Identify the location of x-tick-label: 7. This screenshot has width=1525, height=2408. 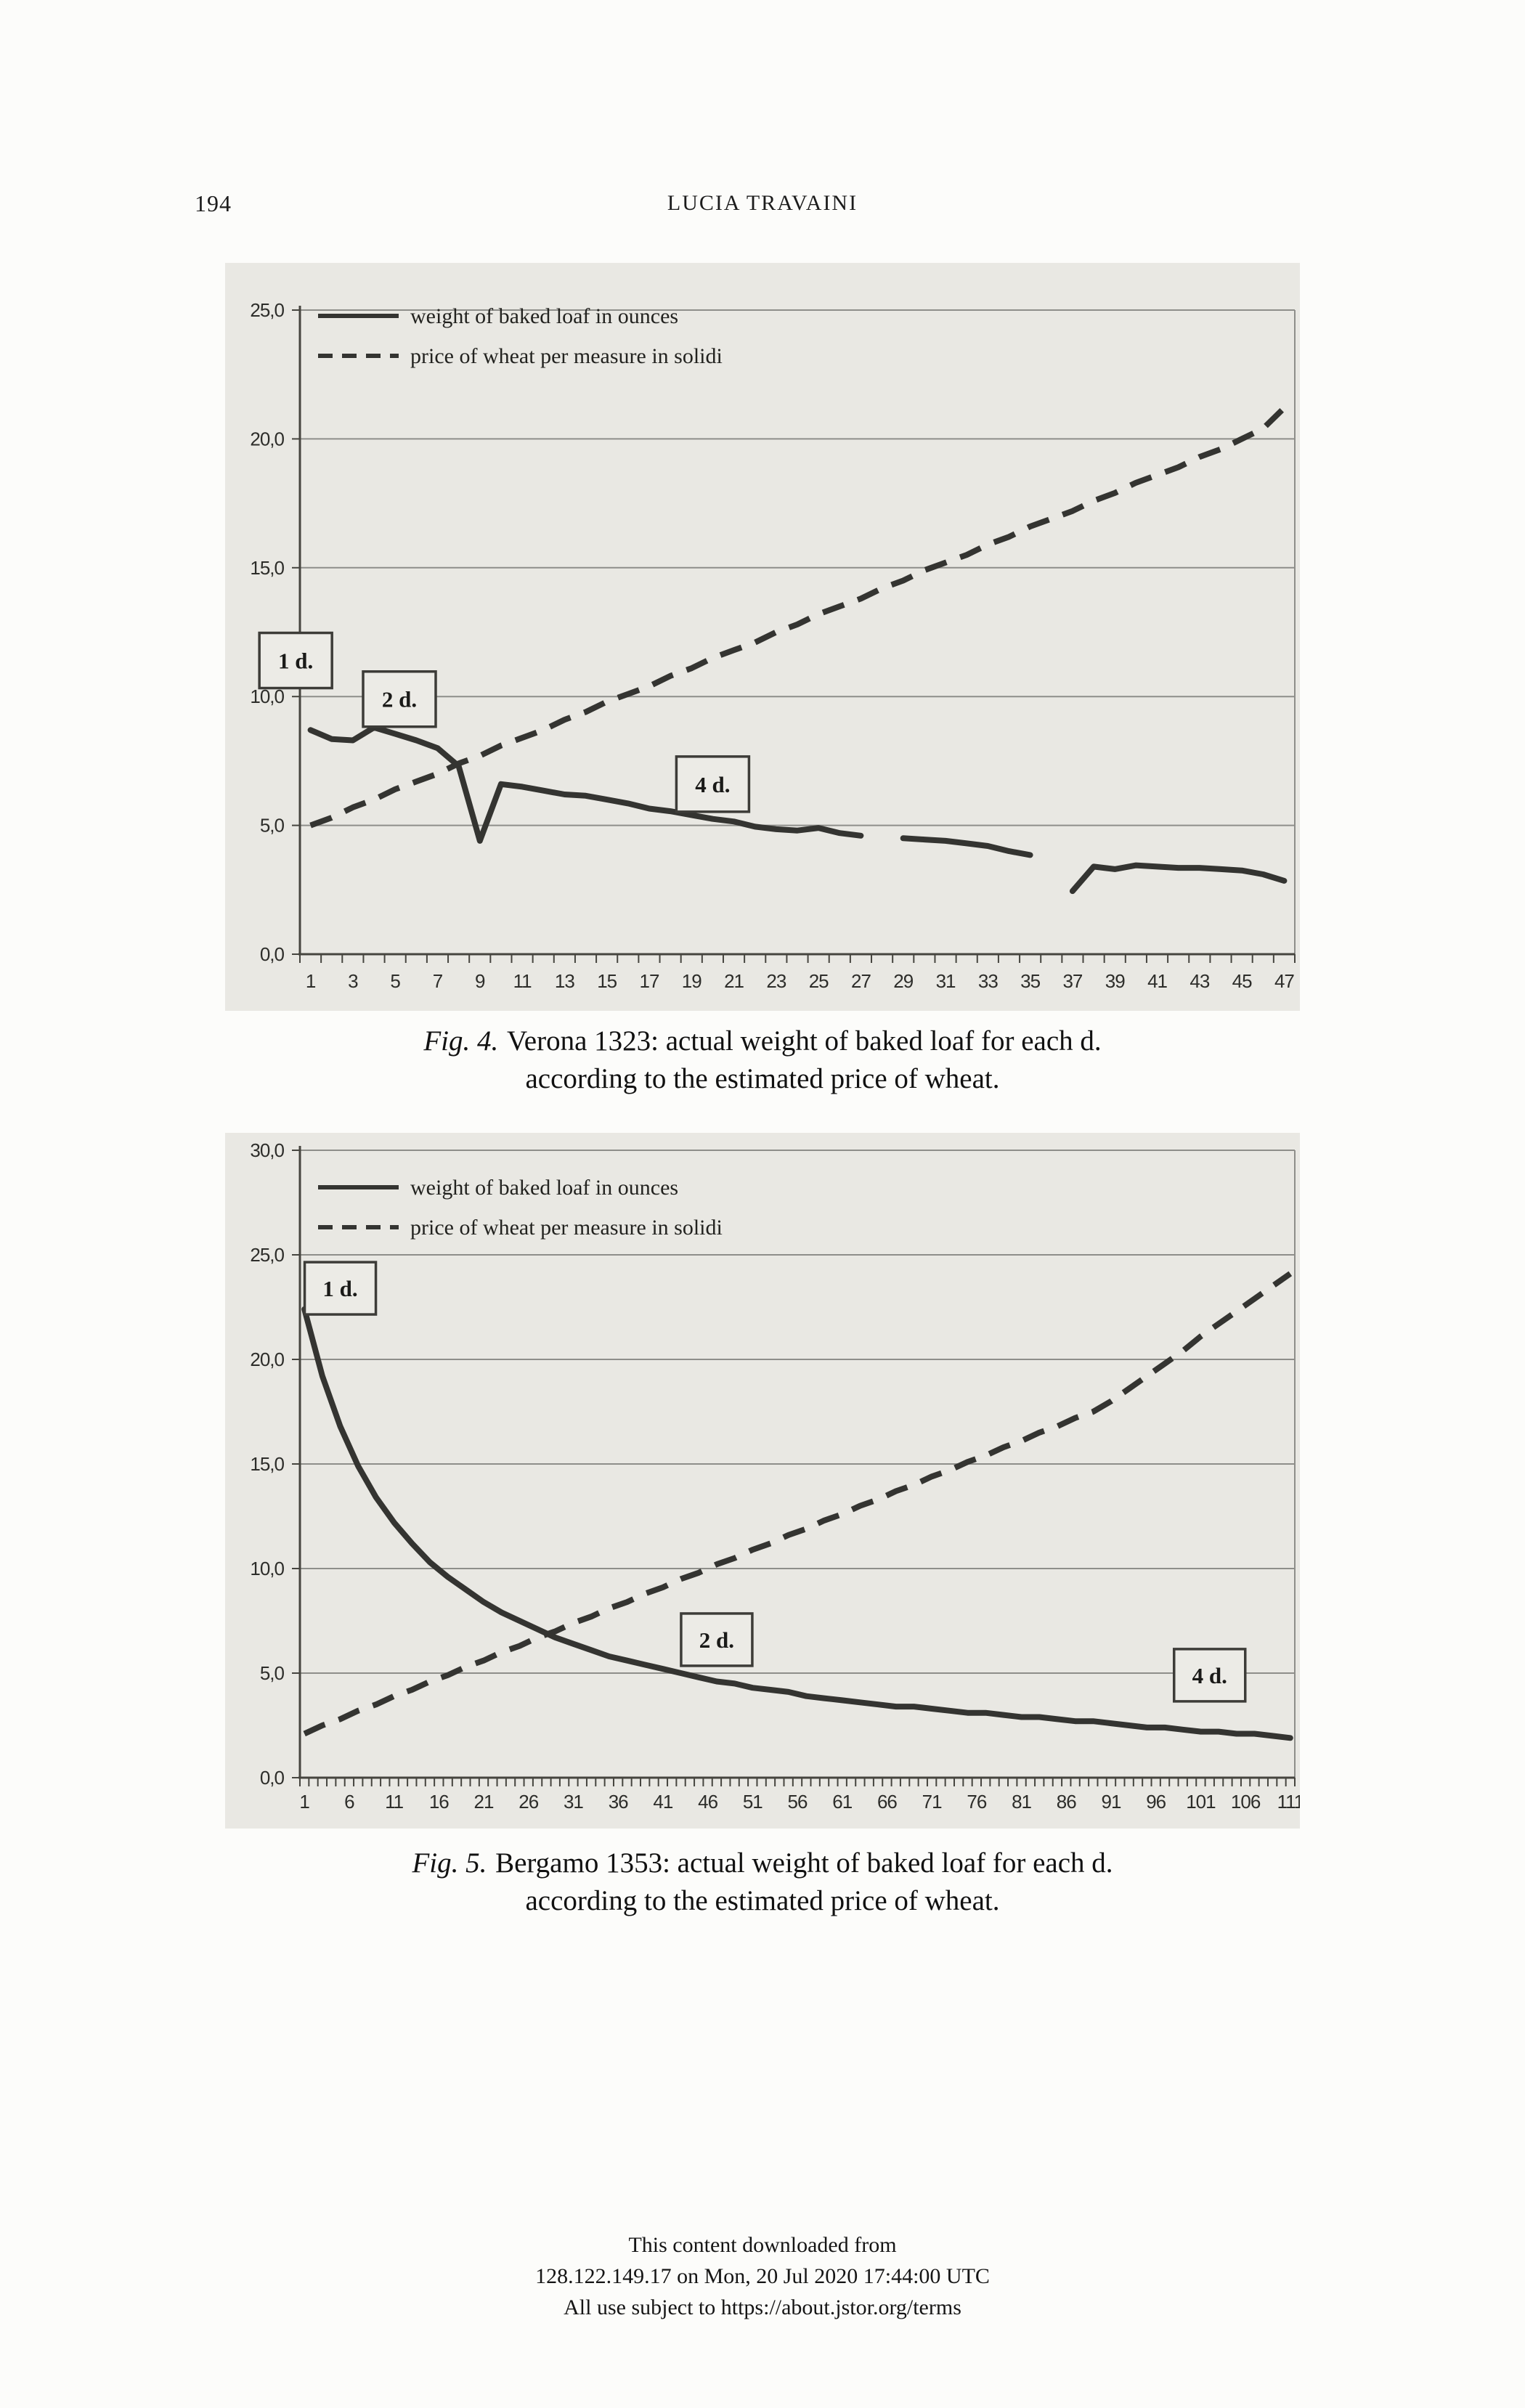
(438, 981).